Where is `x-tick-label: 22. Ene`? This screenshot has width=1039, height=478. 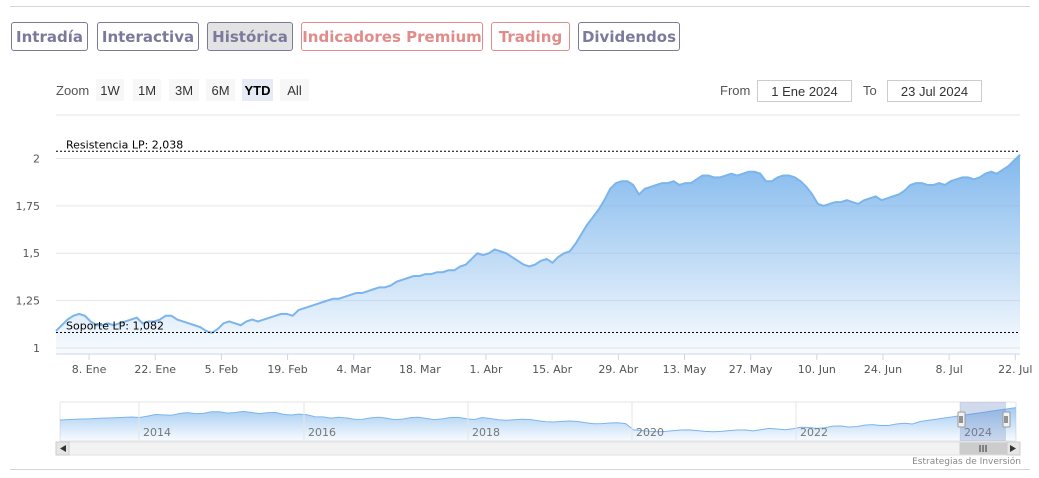
x-tick-label: 22. Ene is located at coordinates (155, 369).